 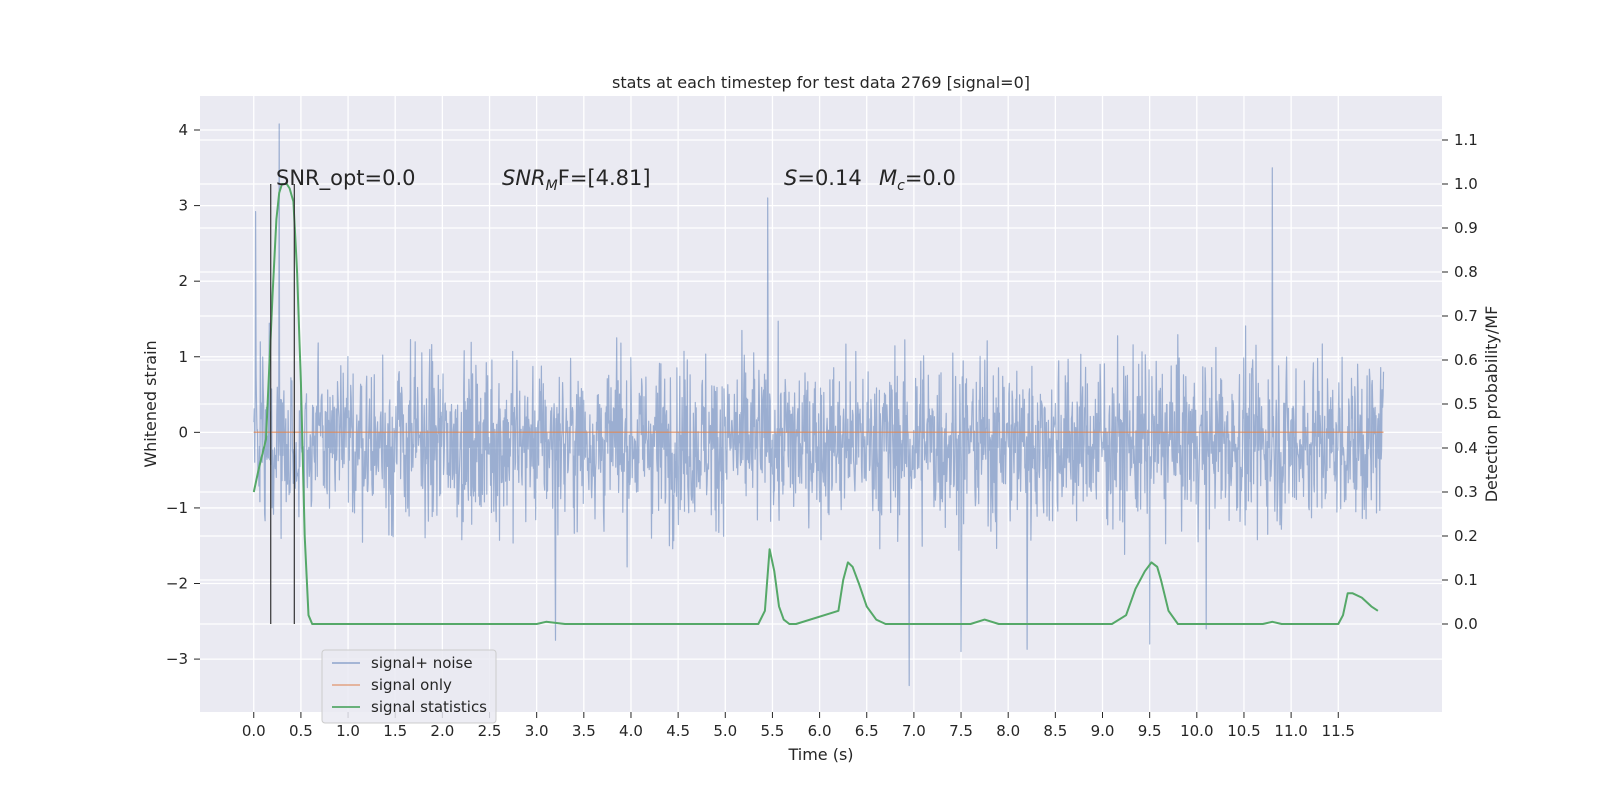 What do you see at coordinates (177, 584) in the screenshot?
I see `y-tick-label-left: −2` at bounding box center [177, 584].